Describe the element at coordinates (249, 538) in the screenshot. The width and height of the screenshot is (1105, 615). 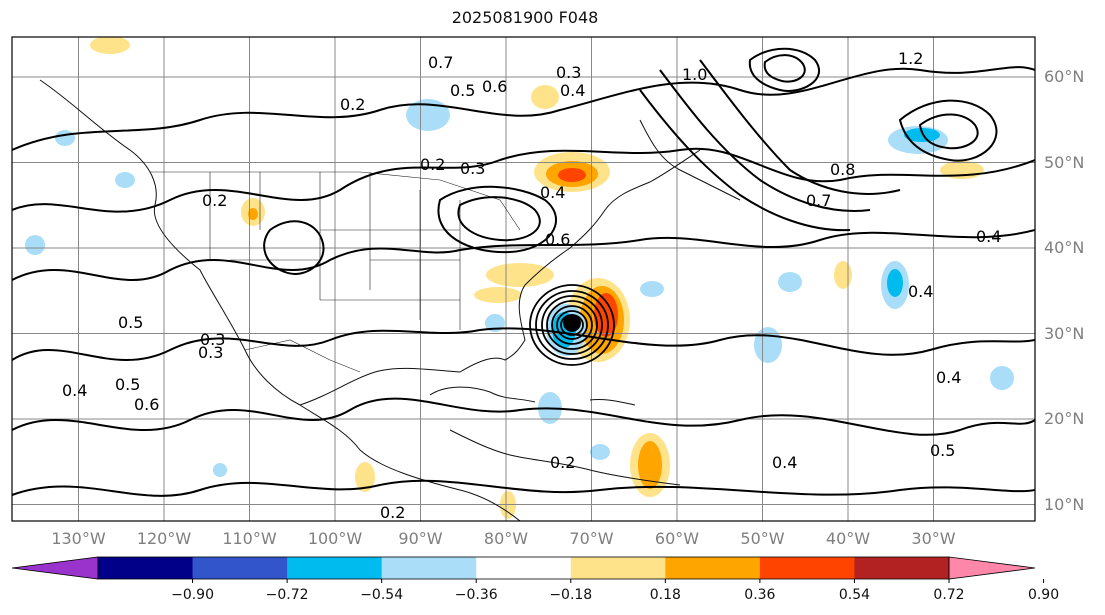
I see `longitude-label: 110°W` at that location.